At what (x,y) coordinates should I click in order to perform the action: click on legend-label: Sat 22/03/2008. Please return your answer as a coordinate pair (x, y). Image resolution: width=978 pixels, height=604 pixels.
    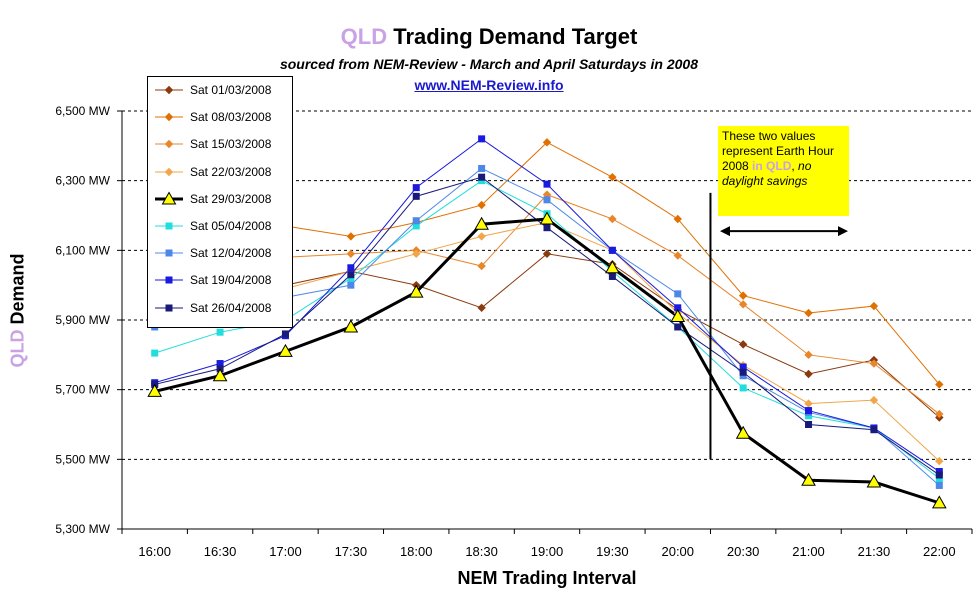
    Looking at the image, I should click on (231, 171).